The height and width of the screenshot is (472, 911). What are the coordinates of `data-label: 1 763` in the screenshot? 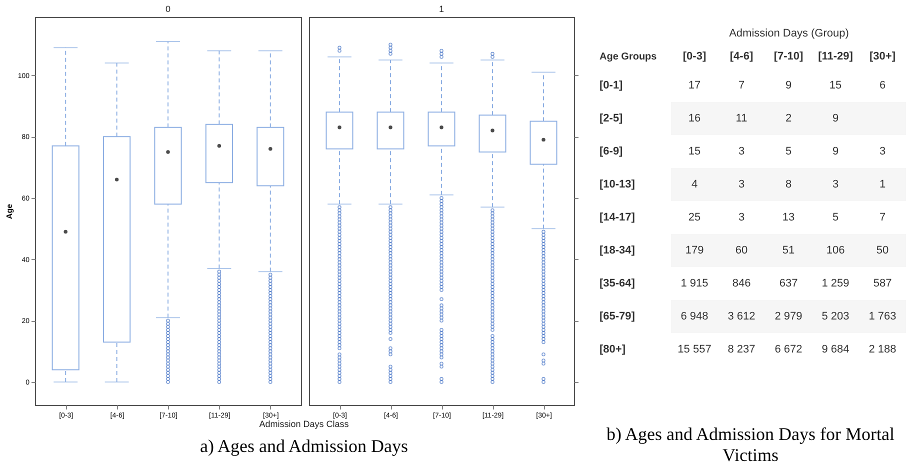 It's located at (882, 316).